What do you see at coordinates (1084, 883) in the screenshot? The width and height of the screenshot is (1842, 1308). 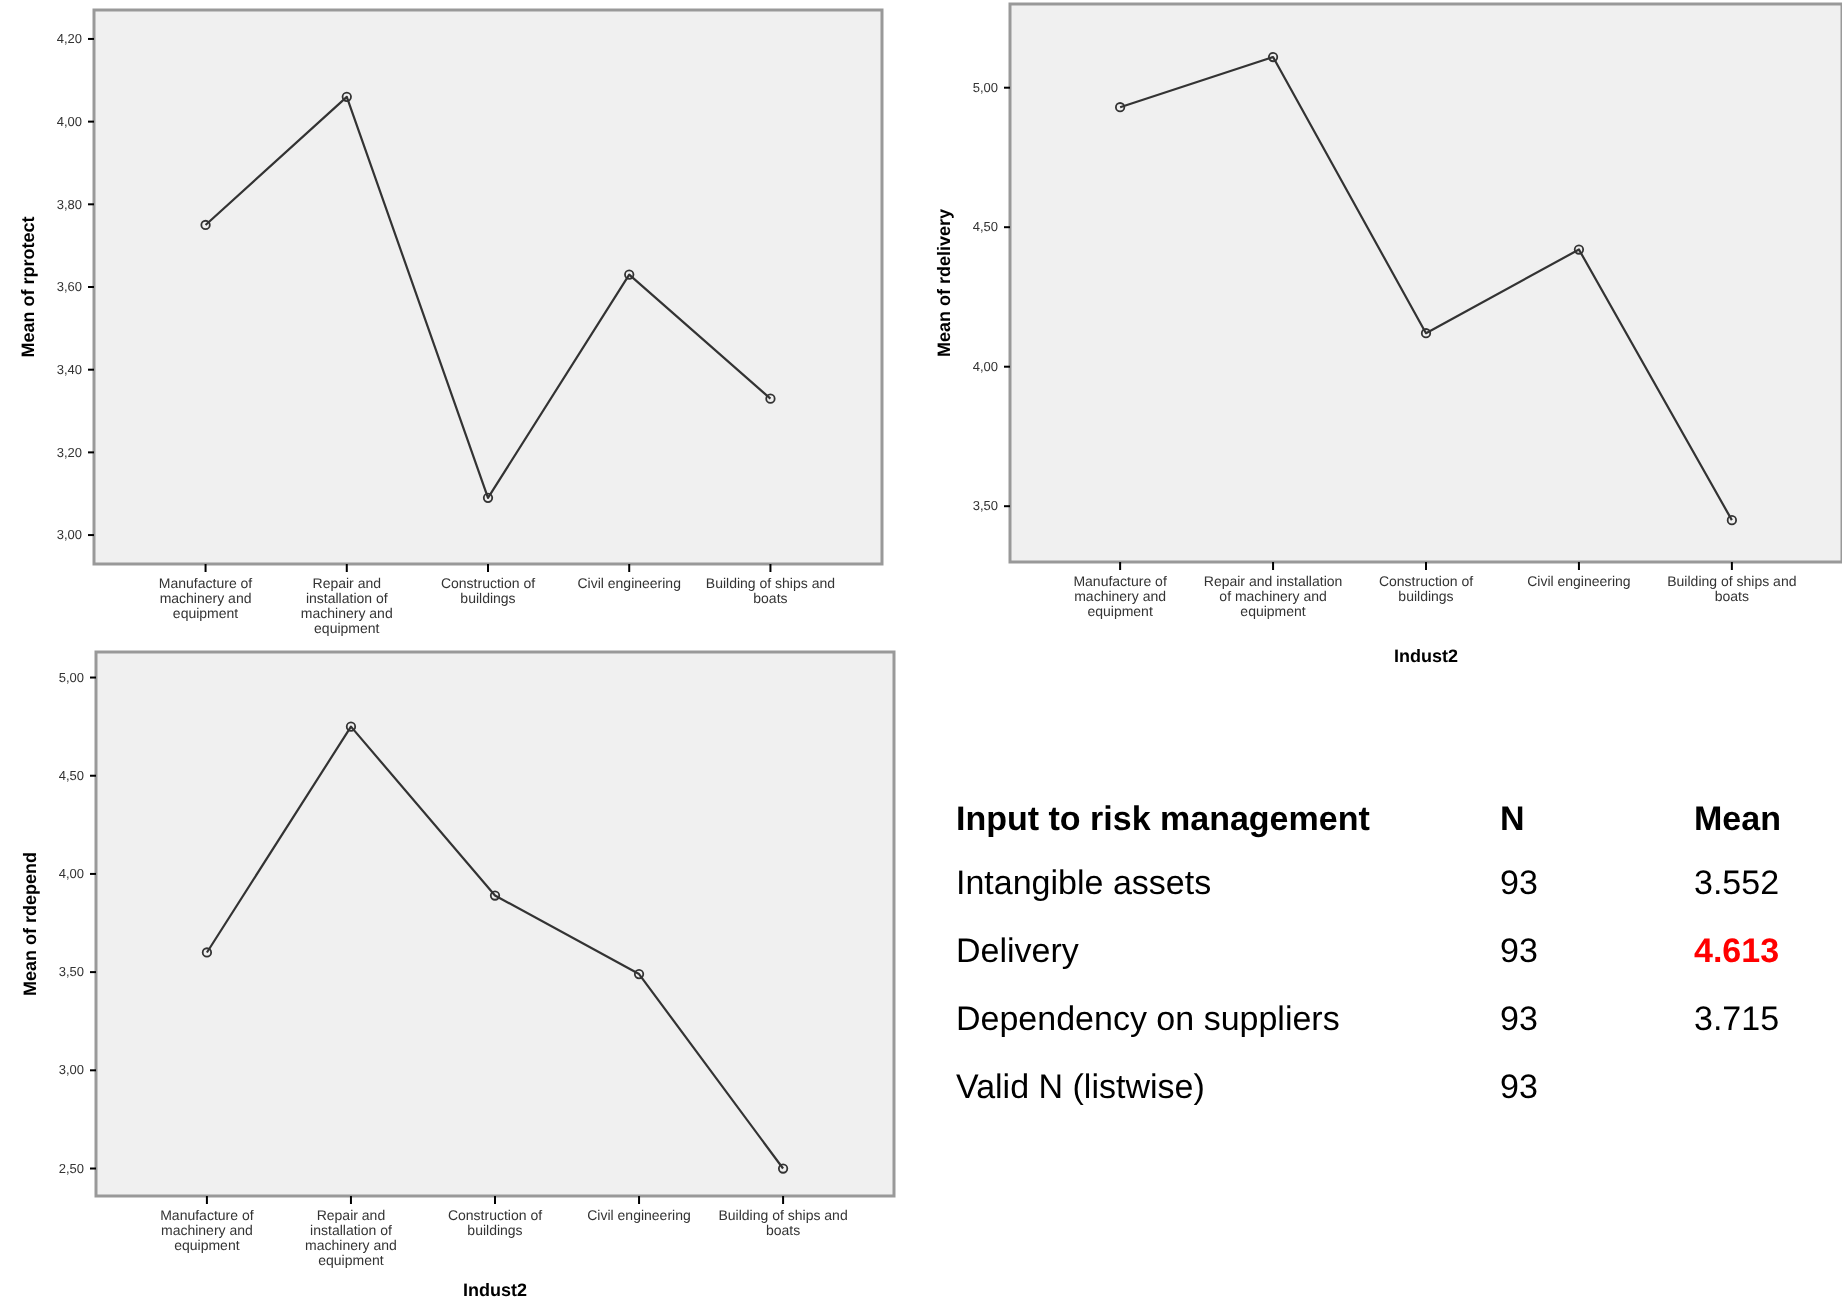 I see `category-label: Intangible assets` at bounding box center [1084, 883].